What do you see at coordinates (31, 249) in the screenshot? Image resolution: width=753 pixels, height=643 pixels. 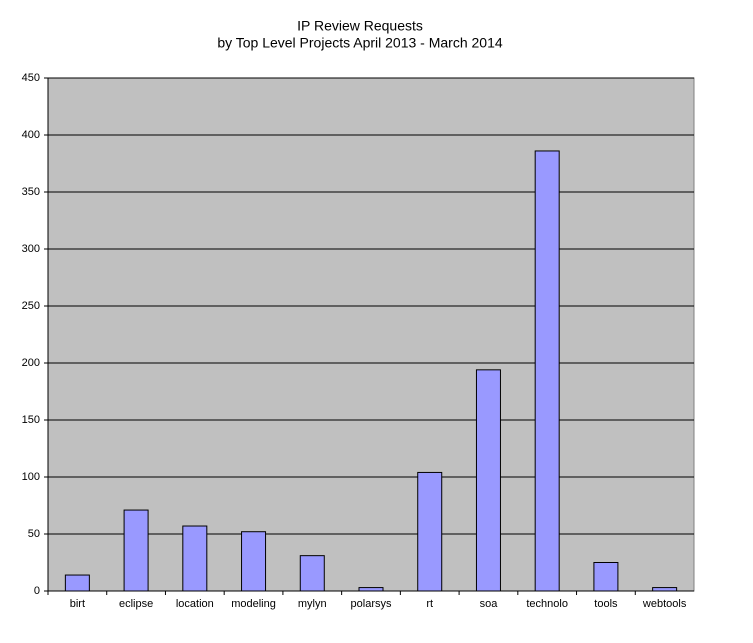 I see `y-tick-label: 300` at bounding box center [31, 249].